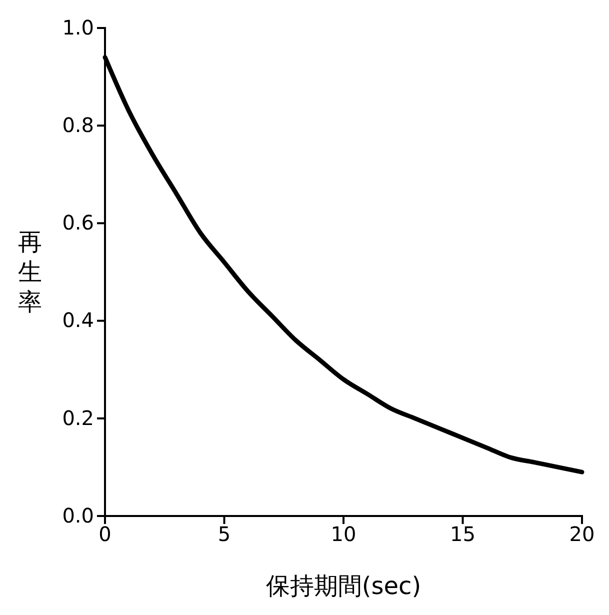 The height and width of the screenshot is (615, 609). What do you see at coordinates (344, 586) in the screenshot?
I see `x-axis-title: 保持期間(sec)` at bounding box center [344, 586].